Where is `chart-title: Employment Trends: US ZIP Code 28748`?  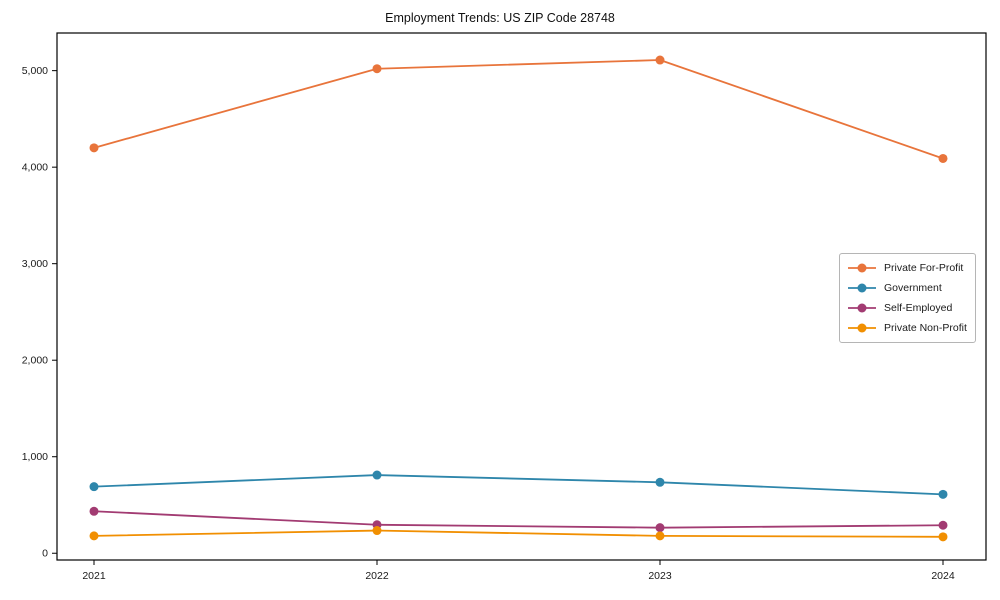 chart-title: Employment Trends: US ZIP Code 28748 is located at coordinates (500, 18).